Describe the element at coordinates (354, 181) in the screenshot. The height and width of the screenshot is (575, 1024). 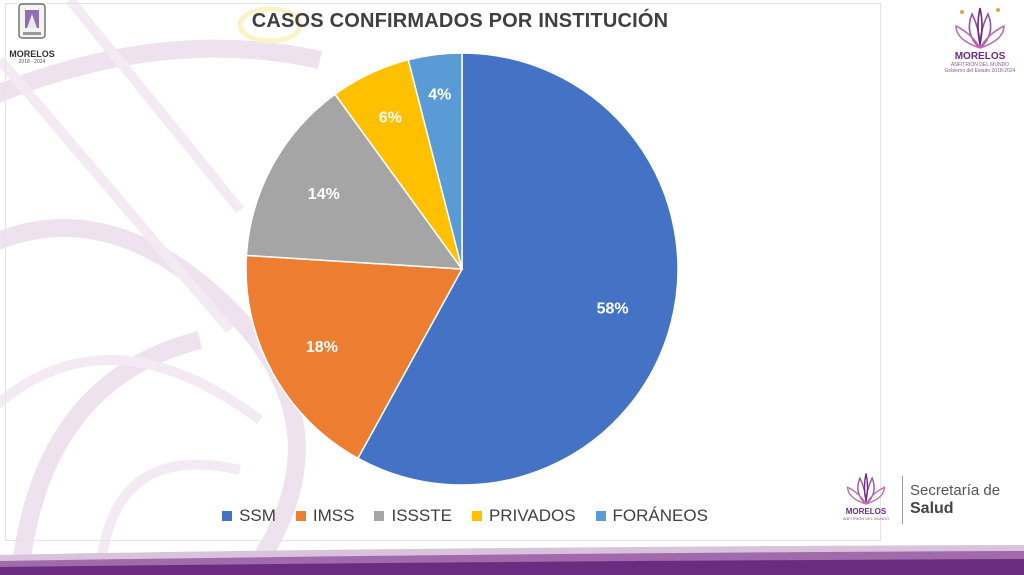
I see `pie-slice-issste` at that location.